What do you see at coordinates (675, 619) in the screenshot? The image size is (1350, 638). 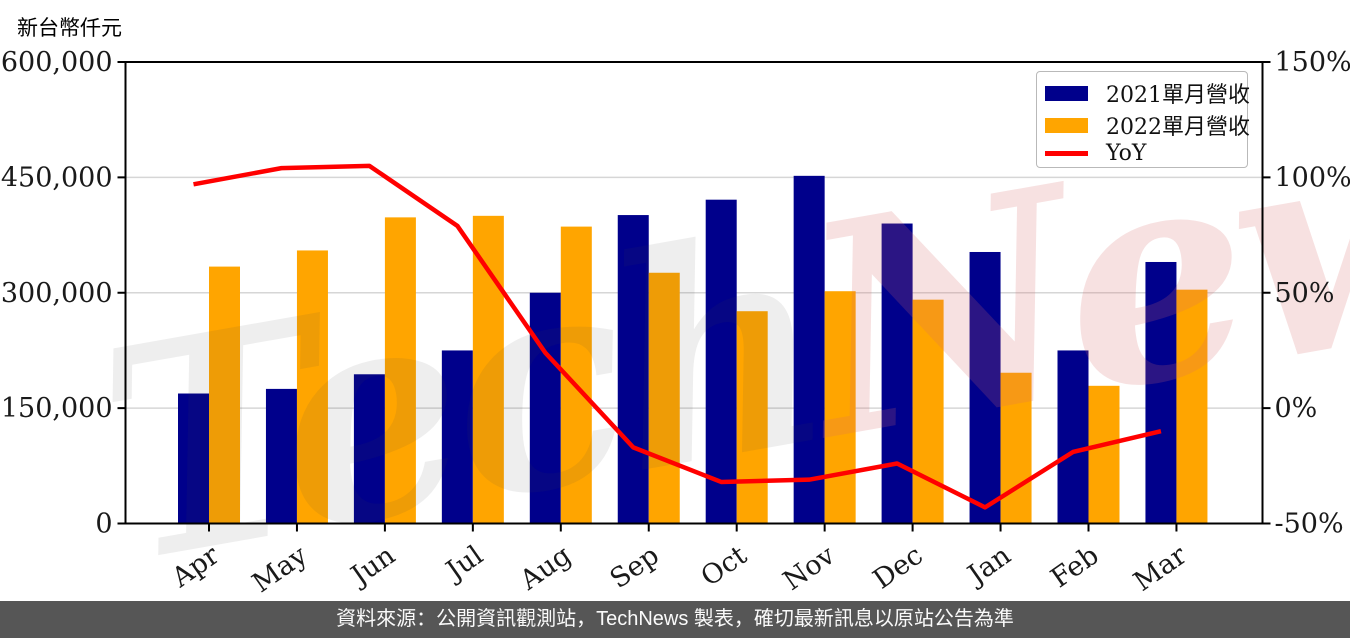 I see `source-footer: 資料來源：公開資訊觀測站，TechNews 製表，確切最新訊息以原站公告為準` at bounding box center [675, 619].